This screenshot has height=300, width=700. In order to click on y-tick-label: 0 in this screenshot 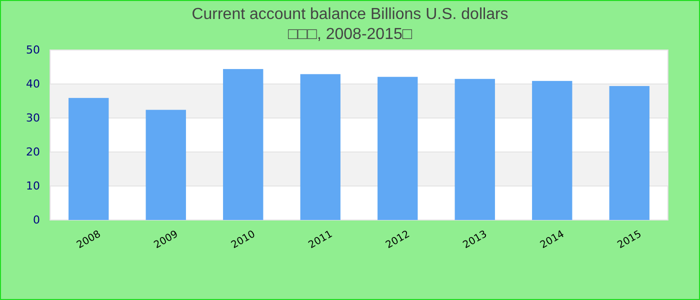, I will do `click(36, 220)`.